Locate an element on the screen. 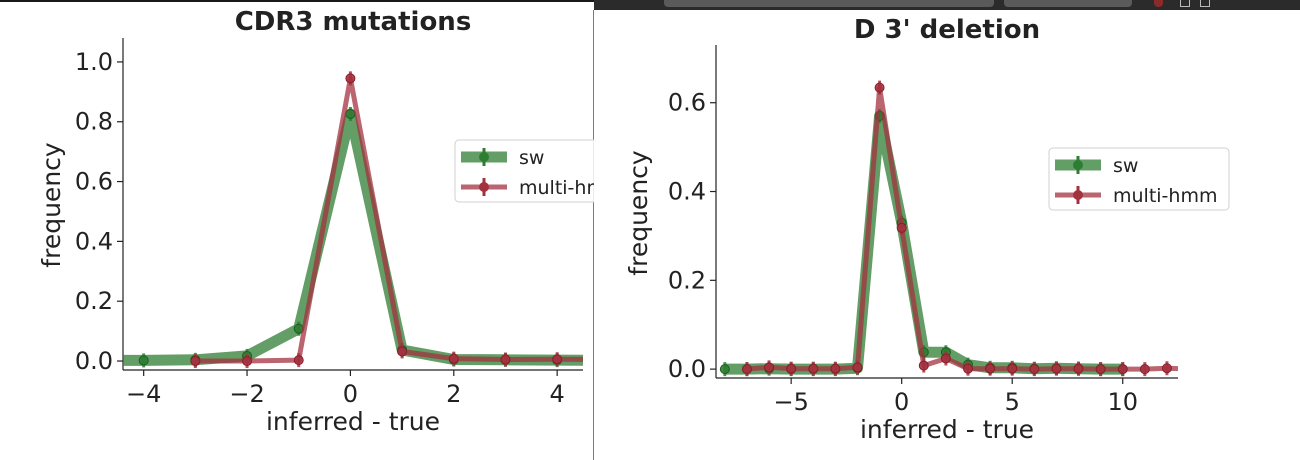  x-tick-label: 10 is located at coordinates (1122, 402).